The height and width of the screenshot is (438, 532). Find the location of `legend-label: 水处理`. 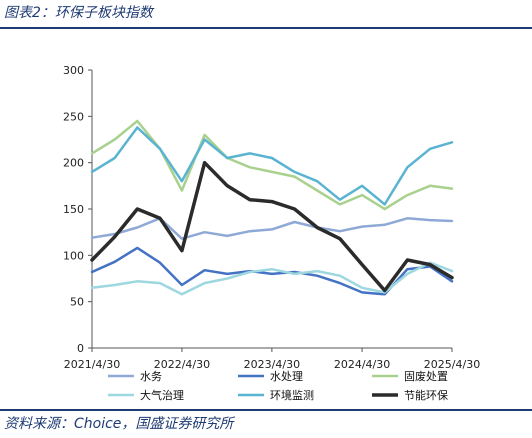

legend-label: 水处理 is located at coordinates (286, 376).